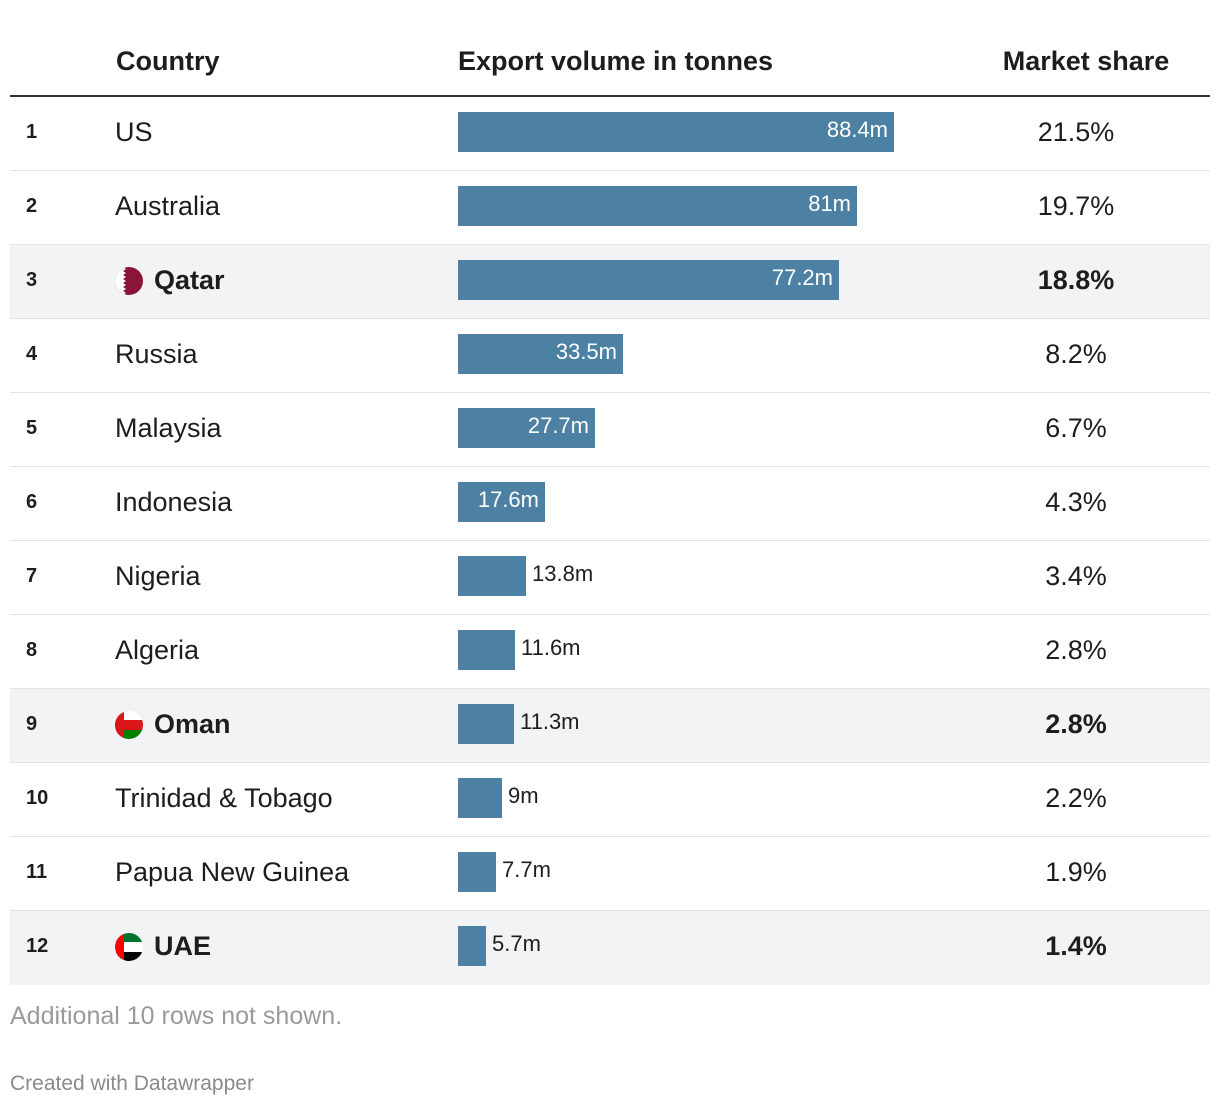  What do you see at coordinates (610, 652) in the screenshot?
I see `table-row: 8 Algeria 11.6m 2.8%` at bounding box center [610, 652].